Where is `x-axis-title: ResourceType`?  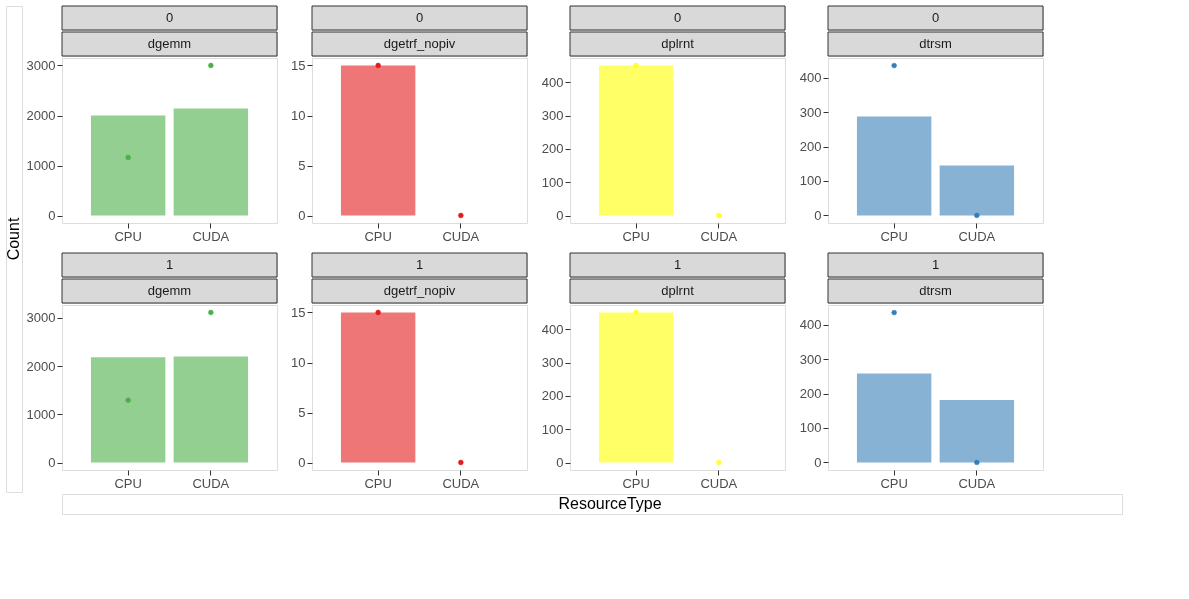
x-axis-title: ResourceType is located at coordinates (610, 503).